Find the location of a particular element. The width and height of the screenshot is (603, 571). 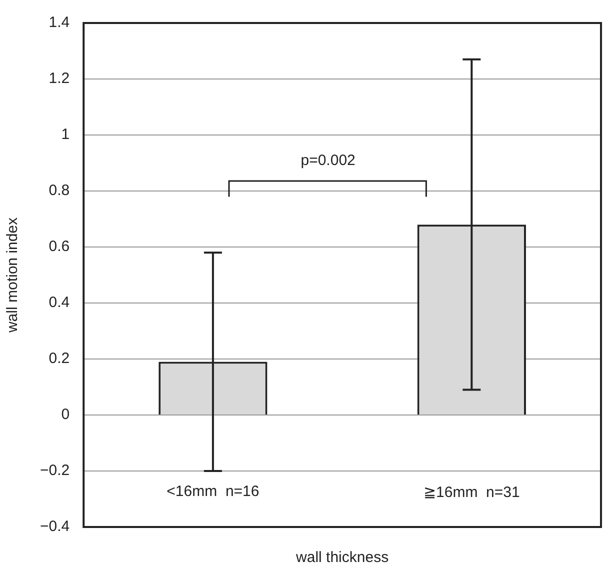

y-tick-label: −0.4 is located at coordinates (55, 527).